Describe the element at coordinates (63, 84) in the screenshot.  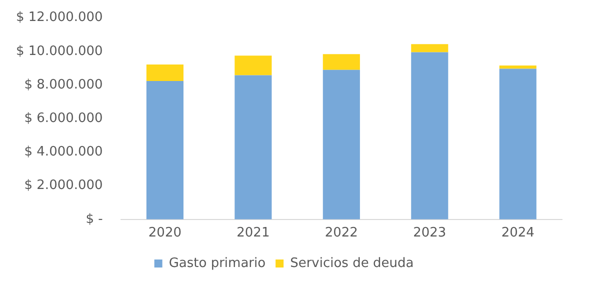
I see `y-tick-label: $ 8.000.000` at that location.